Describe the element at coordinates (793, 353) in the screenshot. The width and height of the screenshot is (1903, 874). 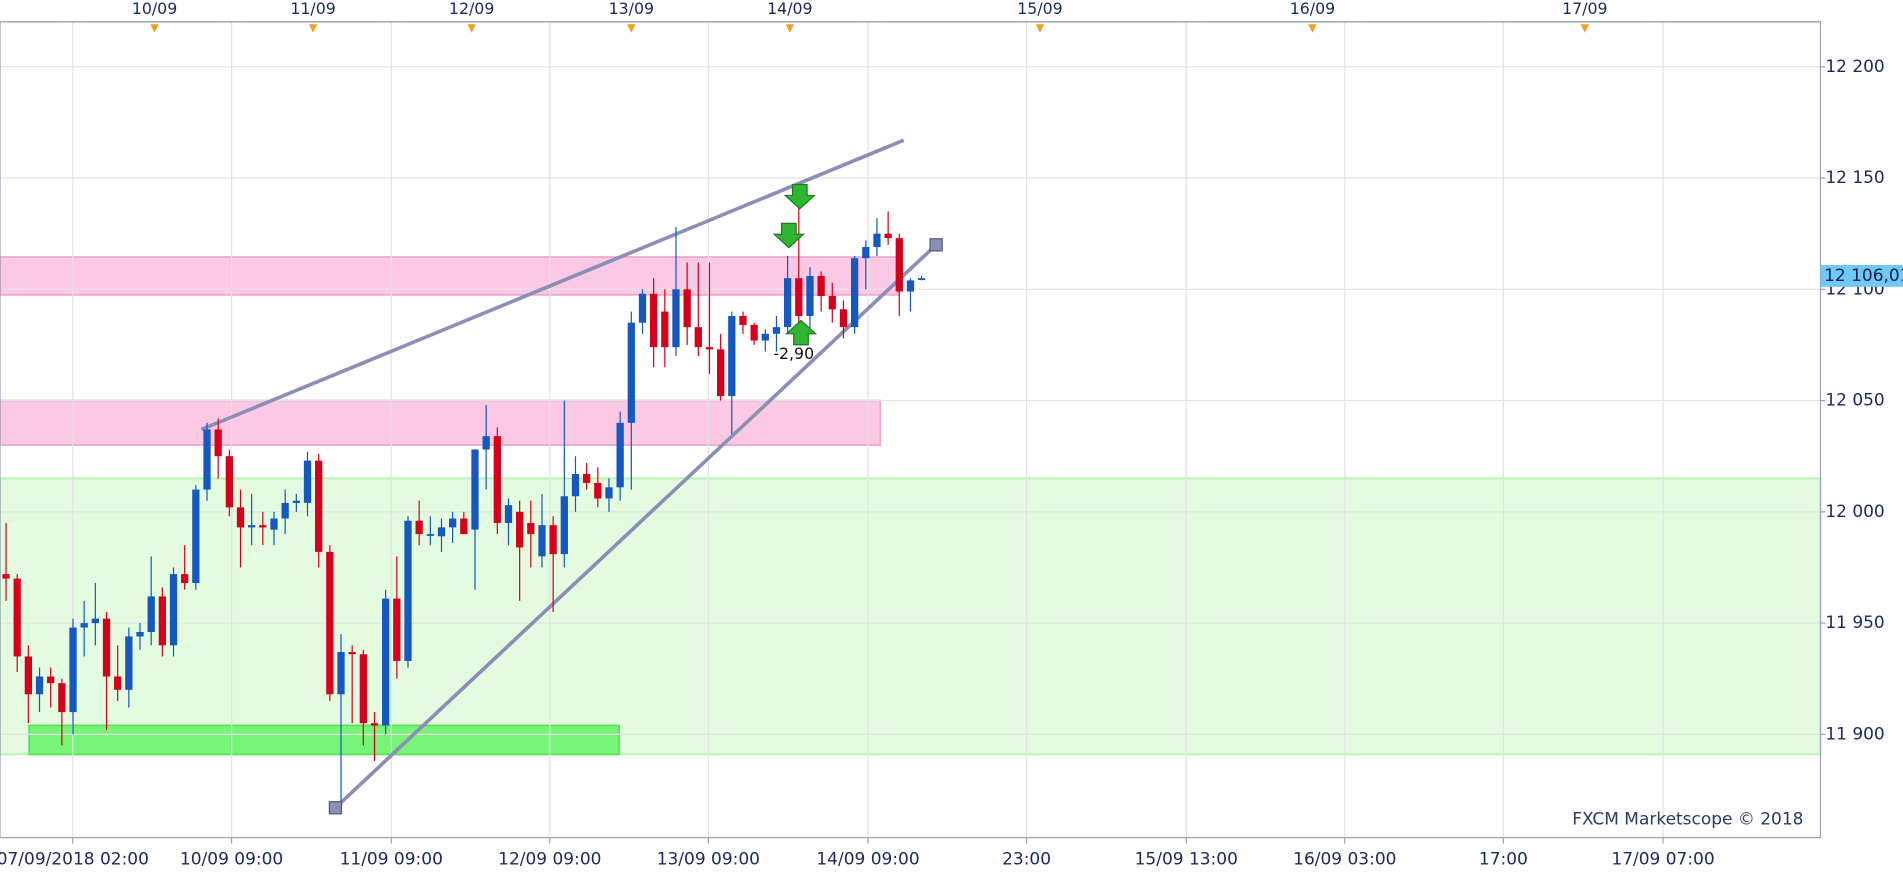
I see `trade-annotation: -2,90` at that location.